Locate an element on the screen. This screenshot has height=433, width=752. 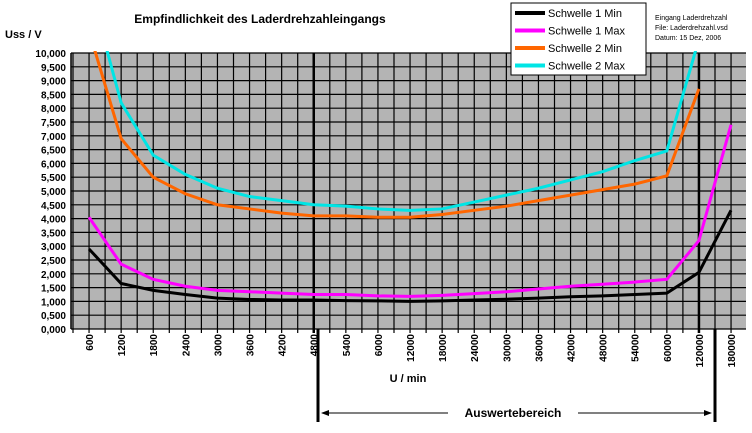
info-line: File: Laderdrehzahl.vsd is located at coordinates (691, 28).